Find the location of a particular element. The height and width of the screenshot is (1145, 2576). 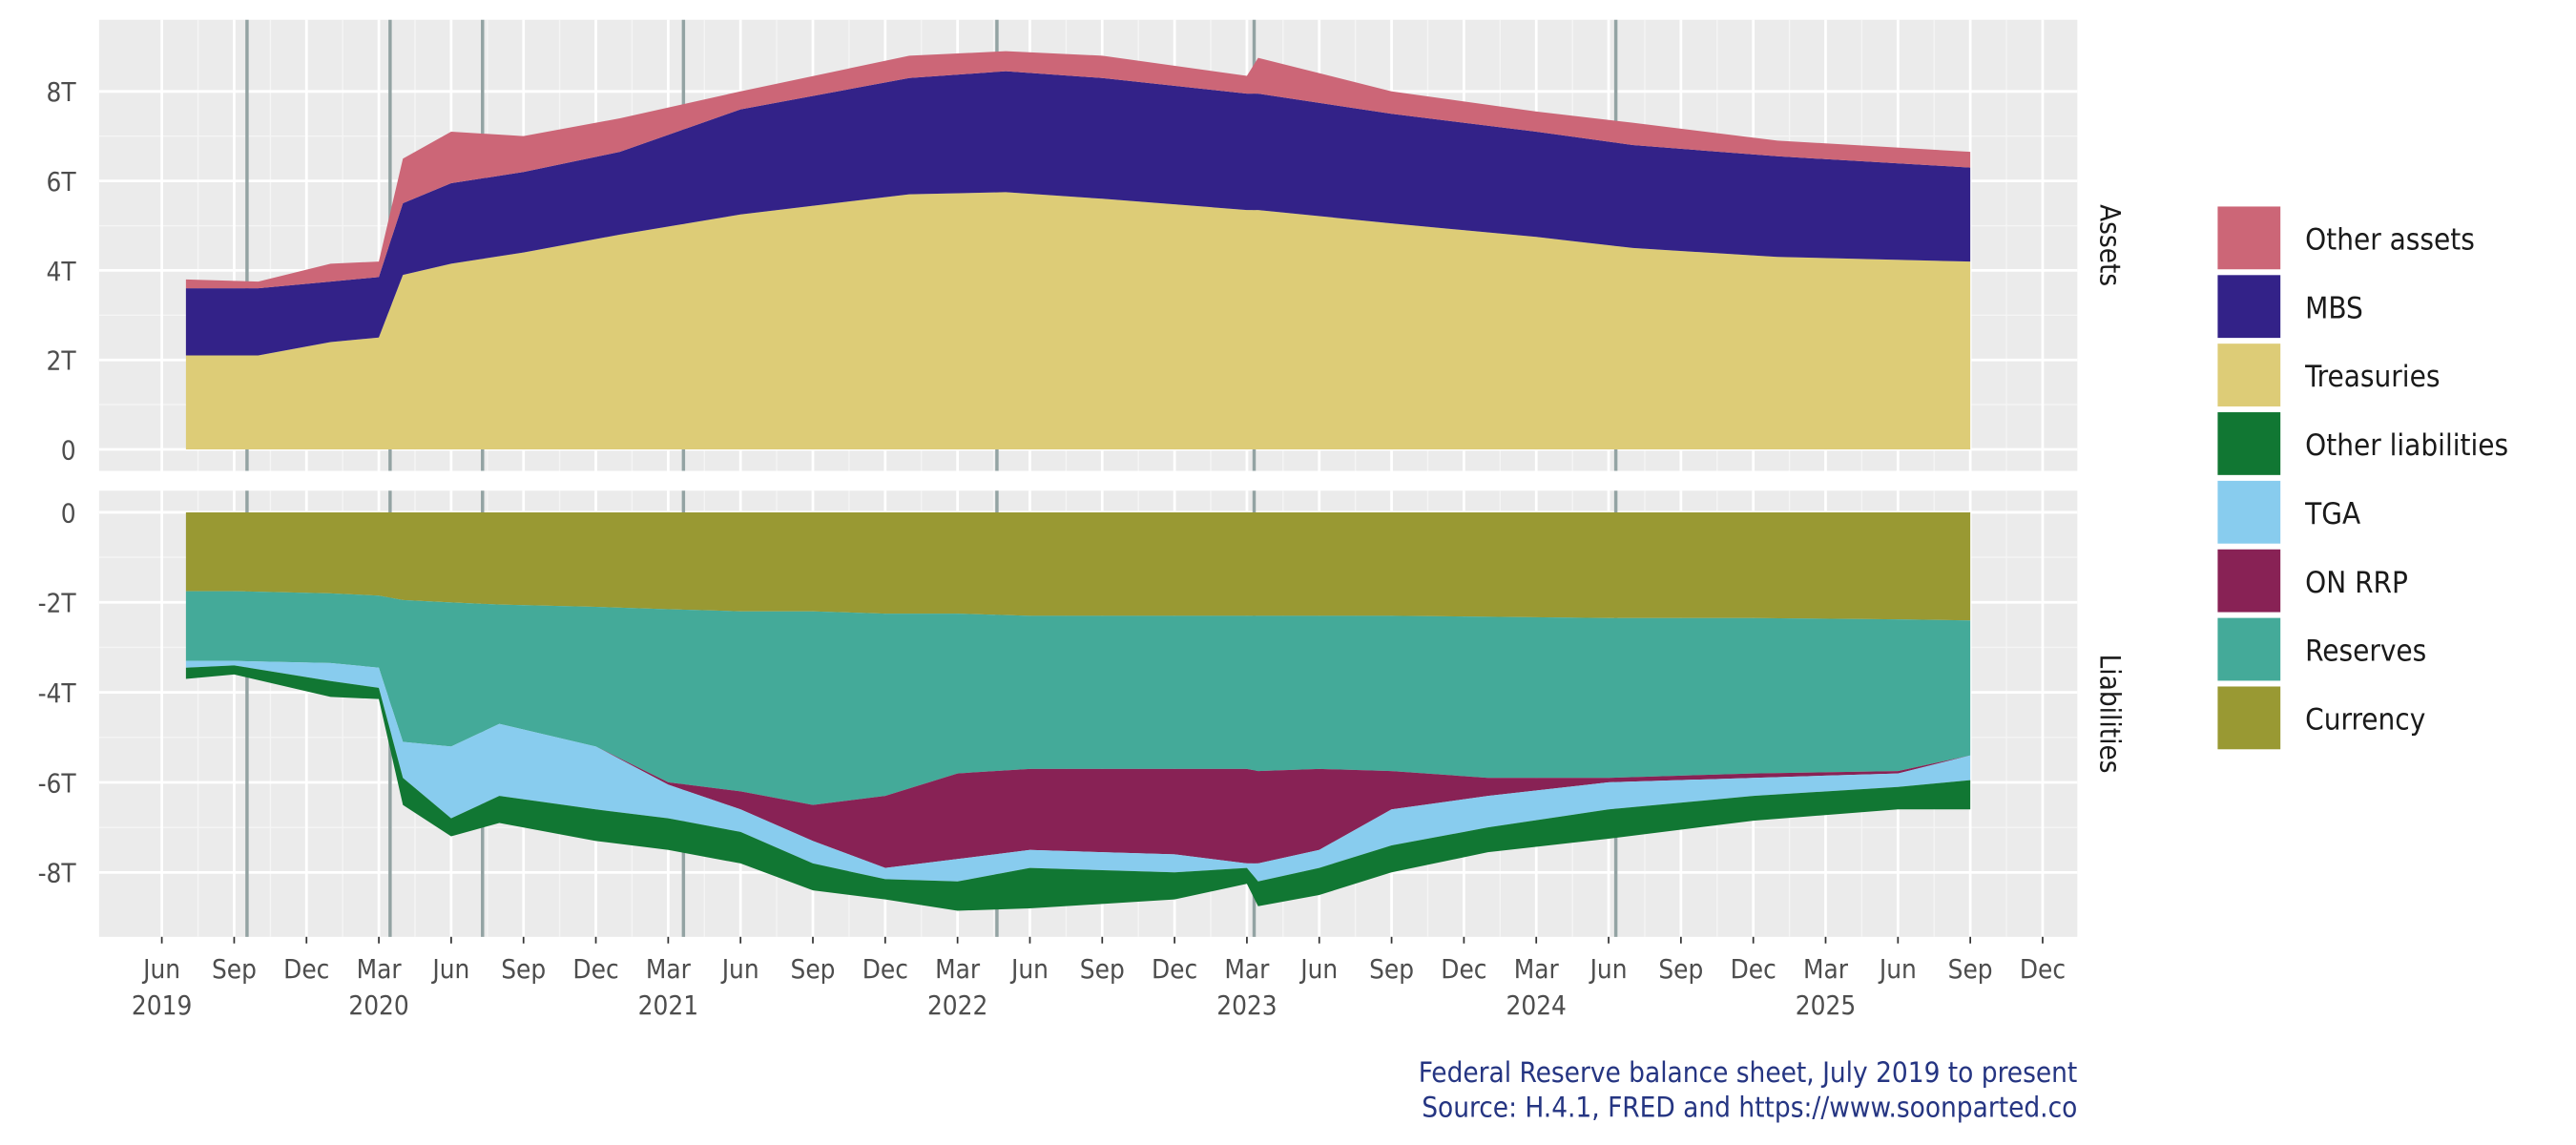

x-year-label: 2023 is located at coordinates (1246, 1005).